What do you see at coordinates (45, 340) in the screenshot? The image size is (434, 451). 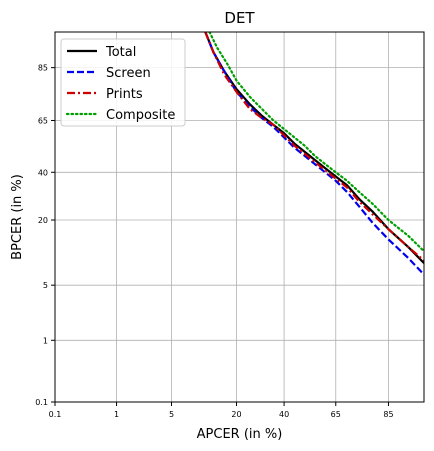 I see `y-tick-label: 1` at bounding box center [45, 340].